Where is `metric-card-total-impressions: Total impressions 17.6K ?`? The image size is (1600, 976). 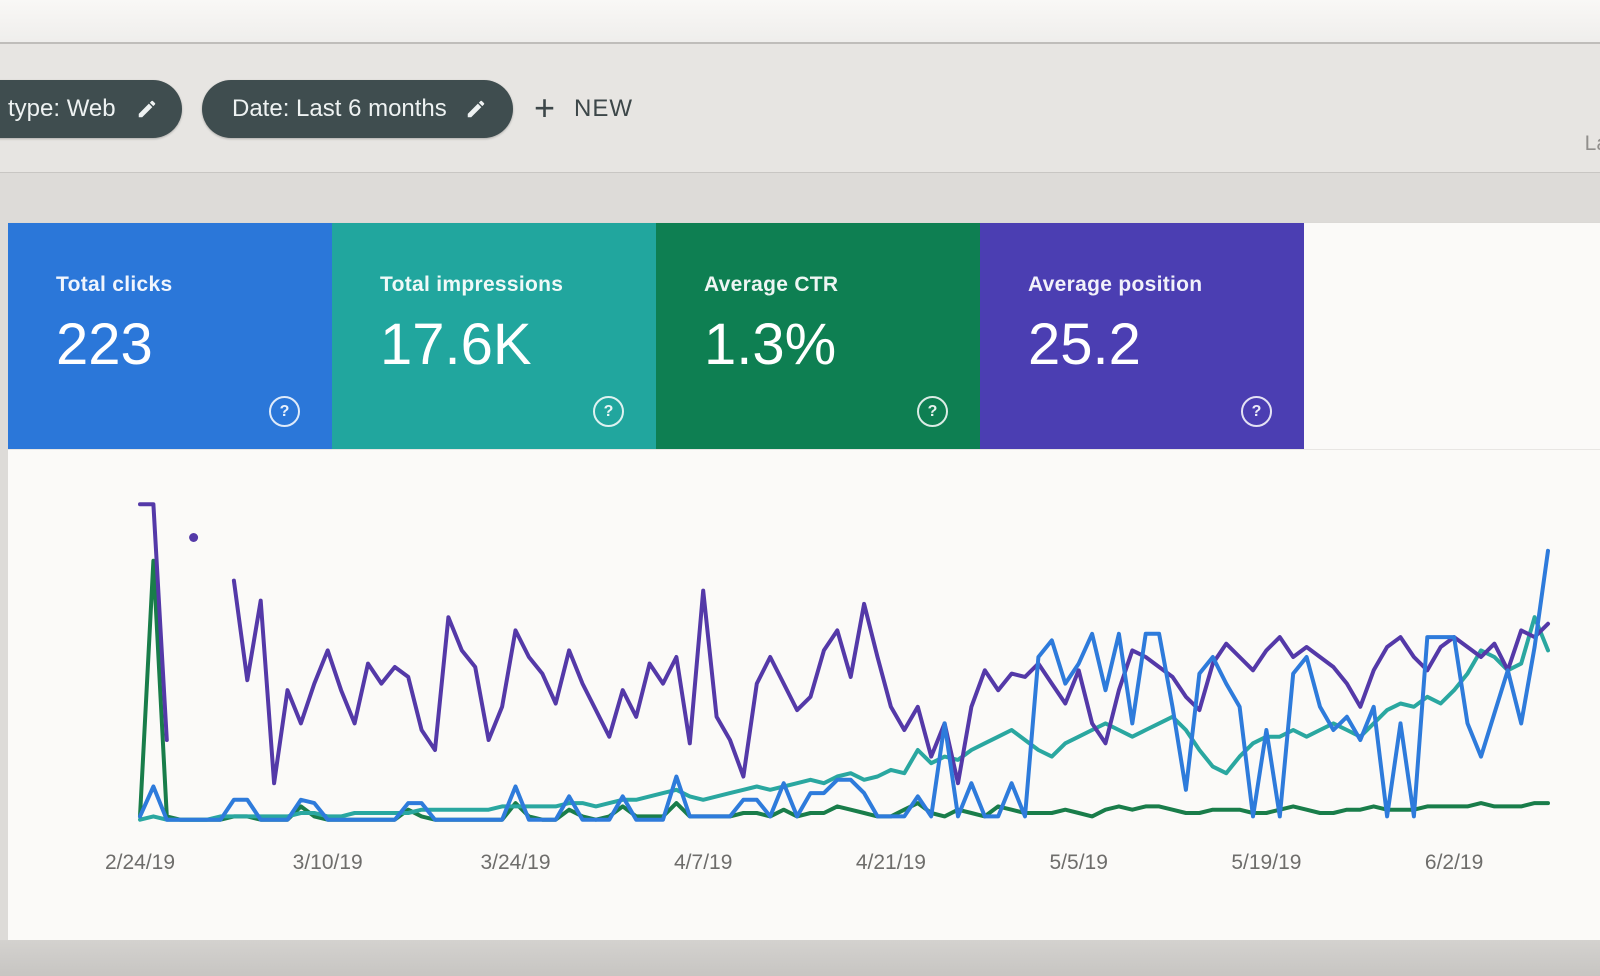
metric-card-total-impressions: Total impressions 17.6K ? is located at coordinates (494, 336).